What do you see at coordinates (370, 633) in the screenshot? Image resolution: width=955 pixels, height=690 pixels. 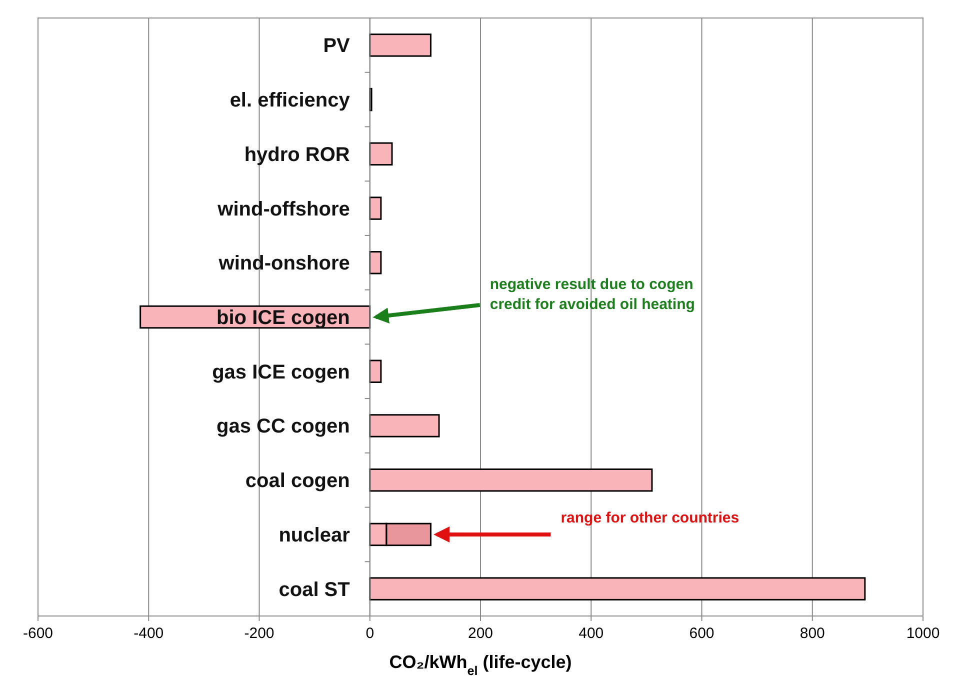 I see `x-tick-label: 0` at bounding box center [370, 633].